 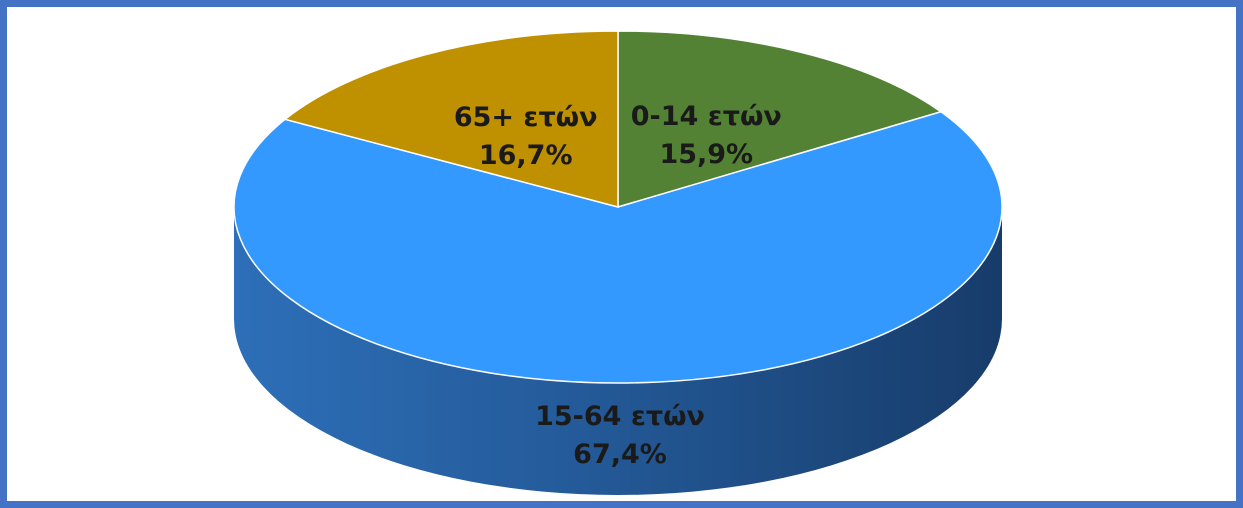 I want to click on slice-value-label: 67,4%, so click(x=620, y=454).